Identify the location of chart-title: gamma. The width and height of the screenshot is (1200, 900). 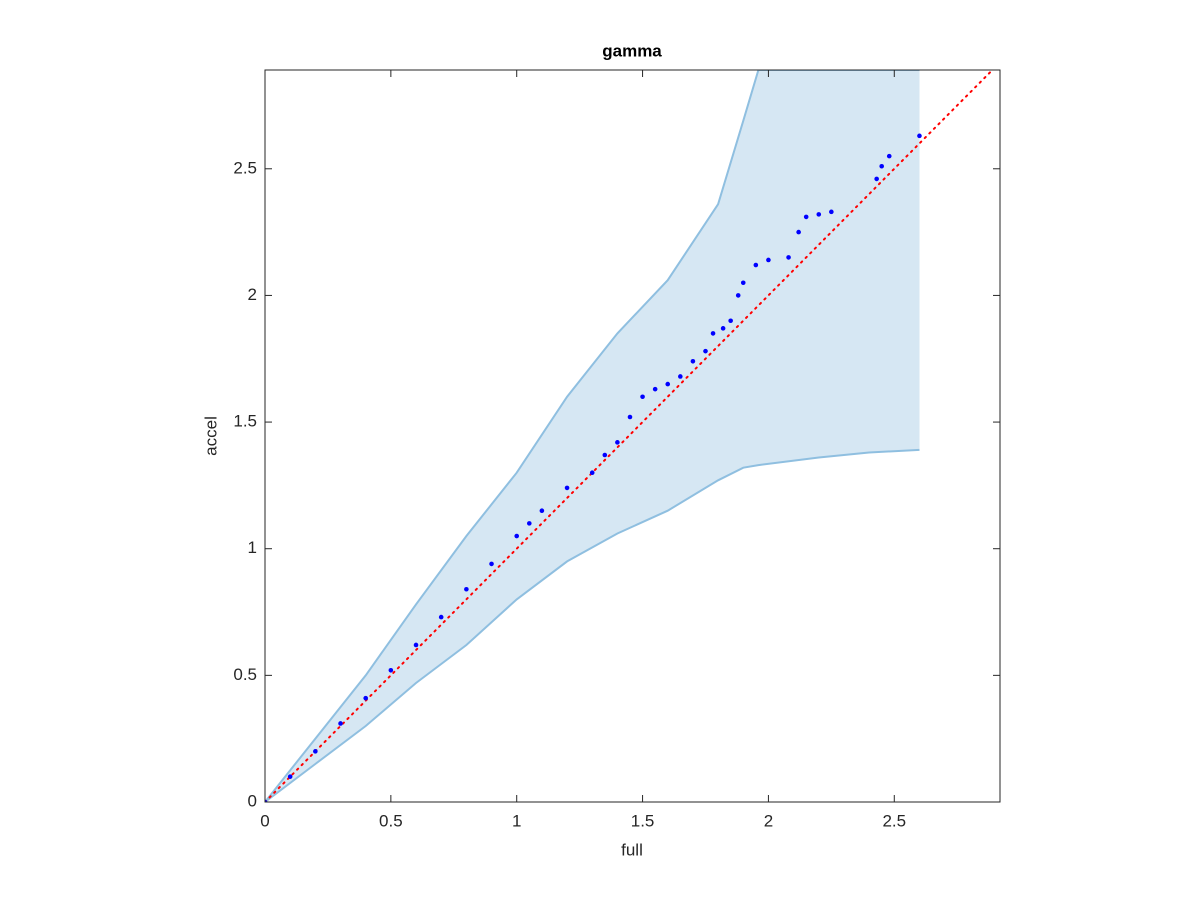
(632, 50).